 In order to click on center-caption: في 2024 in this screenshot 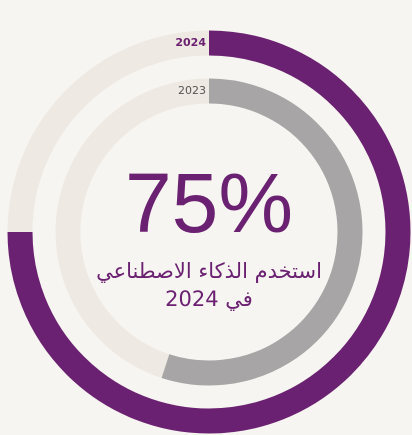, I will do `click(209, 299)`.